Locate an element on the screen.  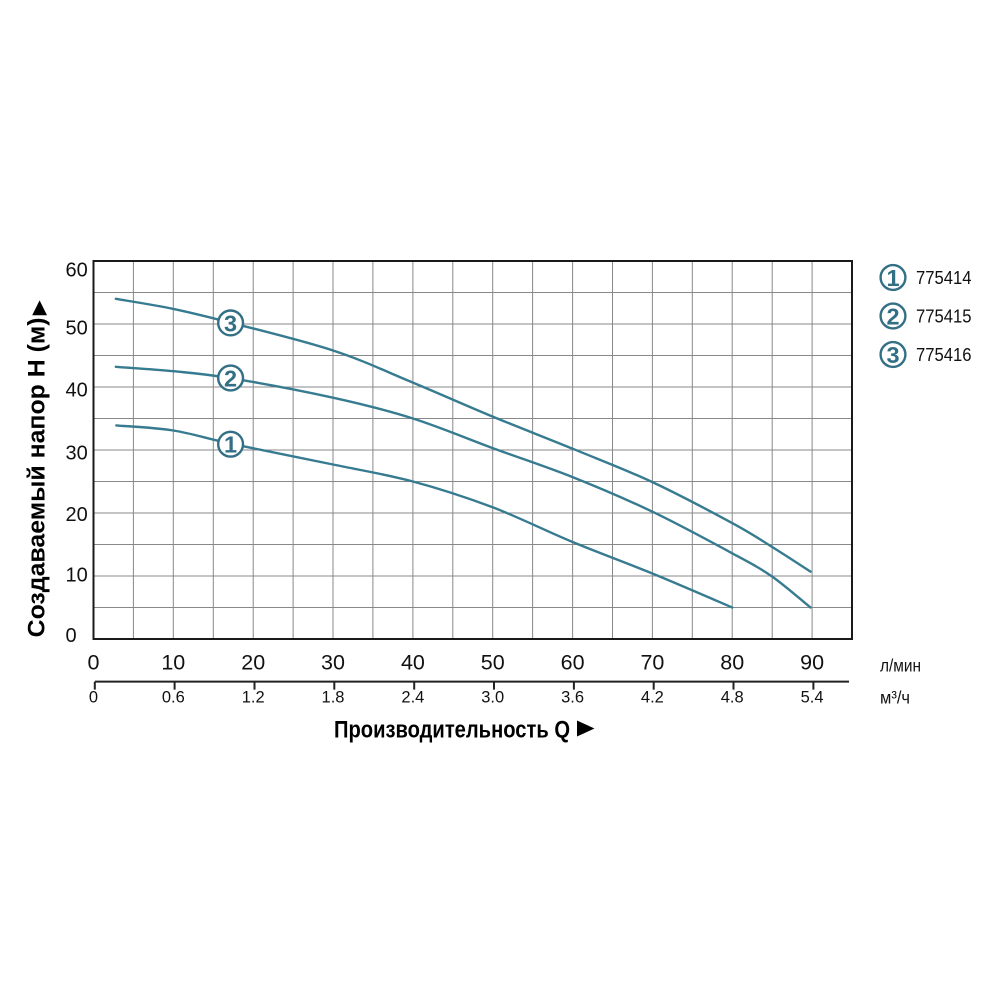
svg-text: м³/ч is located at coordinates (895, 697).